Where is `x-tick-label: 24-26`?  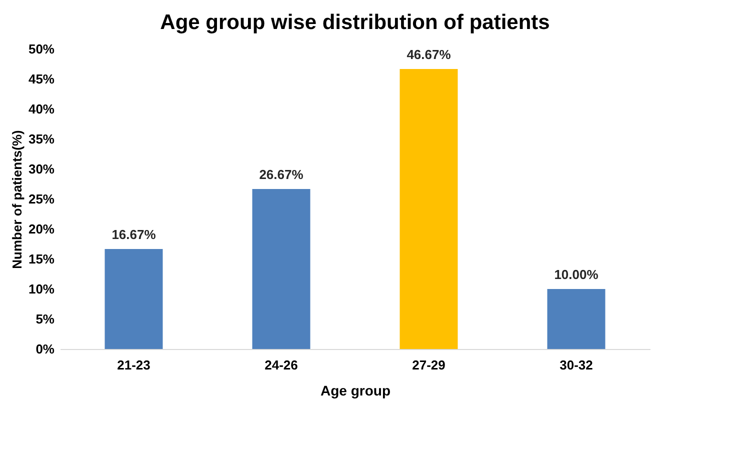 x-tick-label: 24-26 is located at coordinates (281, 365).